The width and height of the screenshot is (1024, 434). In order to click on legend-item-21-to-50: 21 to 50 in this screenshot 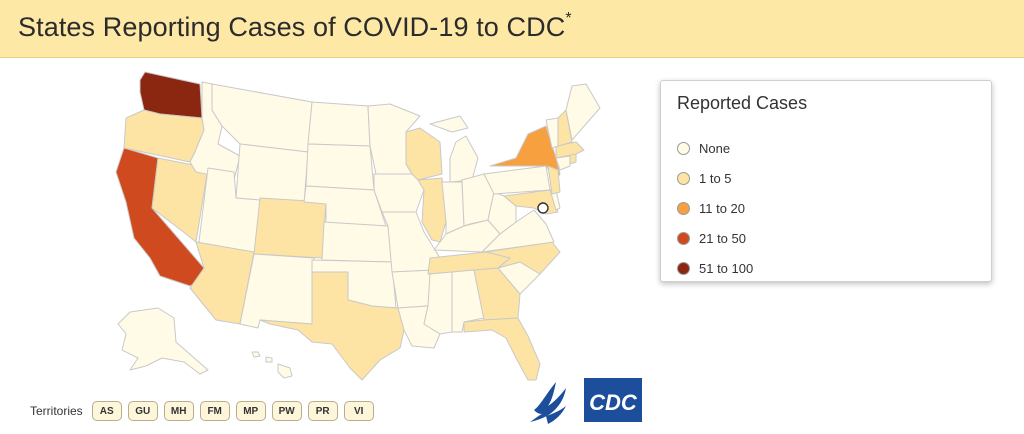, I will do `click(715, 238)`.